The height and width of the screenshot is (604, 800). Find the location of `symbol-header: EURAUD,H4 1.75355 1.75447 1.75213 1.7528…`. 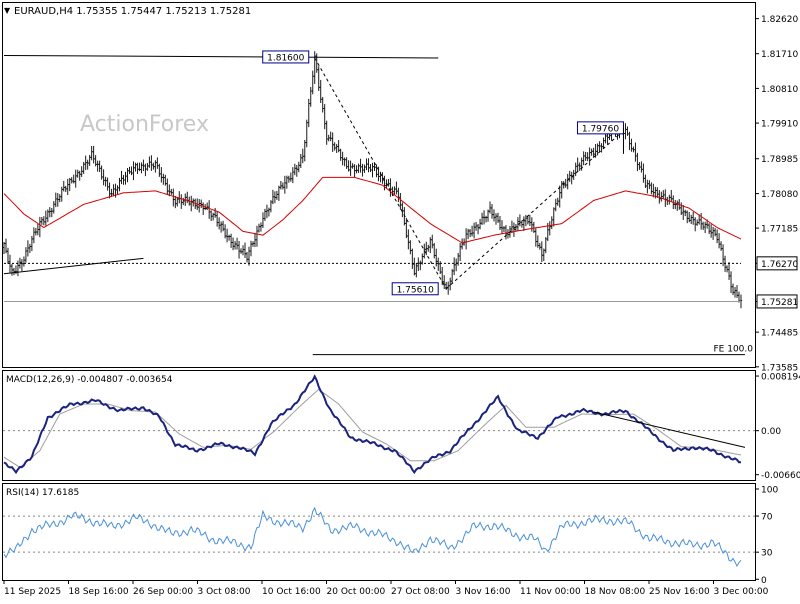

symbol-header: EURAUD,H4 1.75355 1.75447 1.75213 1.7528… is located at coordinates (132, 11).